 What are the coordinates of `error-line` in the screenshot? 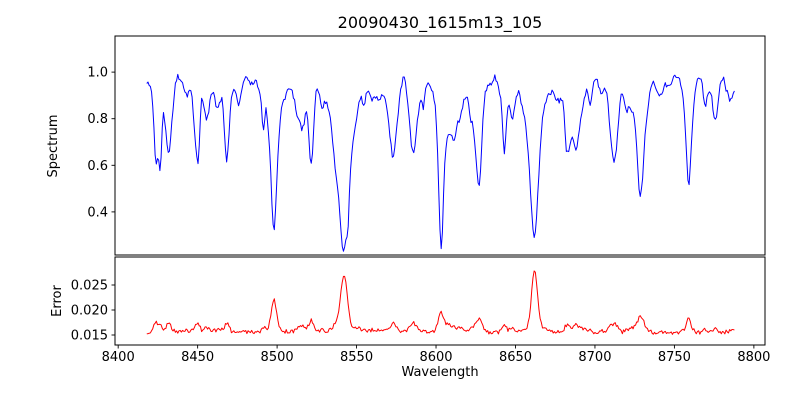 It's located at (440, 302).